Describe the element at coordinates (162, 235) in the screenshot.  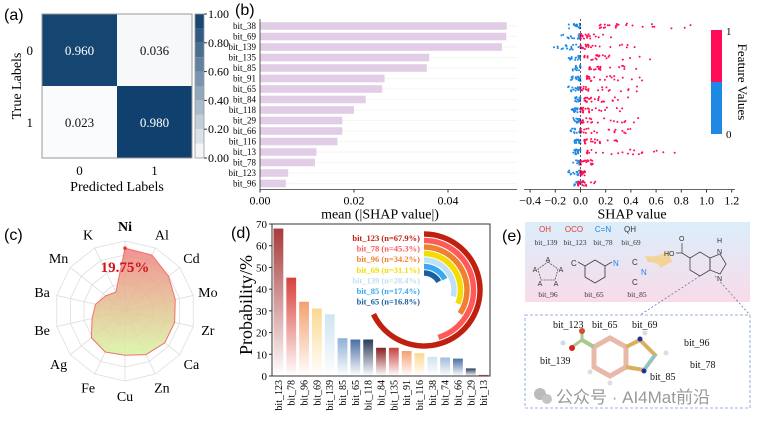
I see `axis-label: Al` at that location.